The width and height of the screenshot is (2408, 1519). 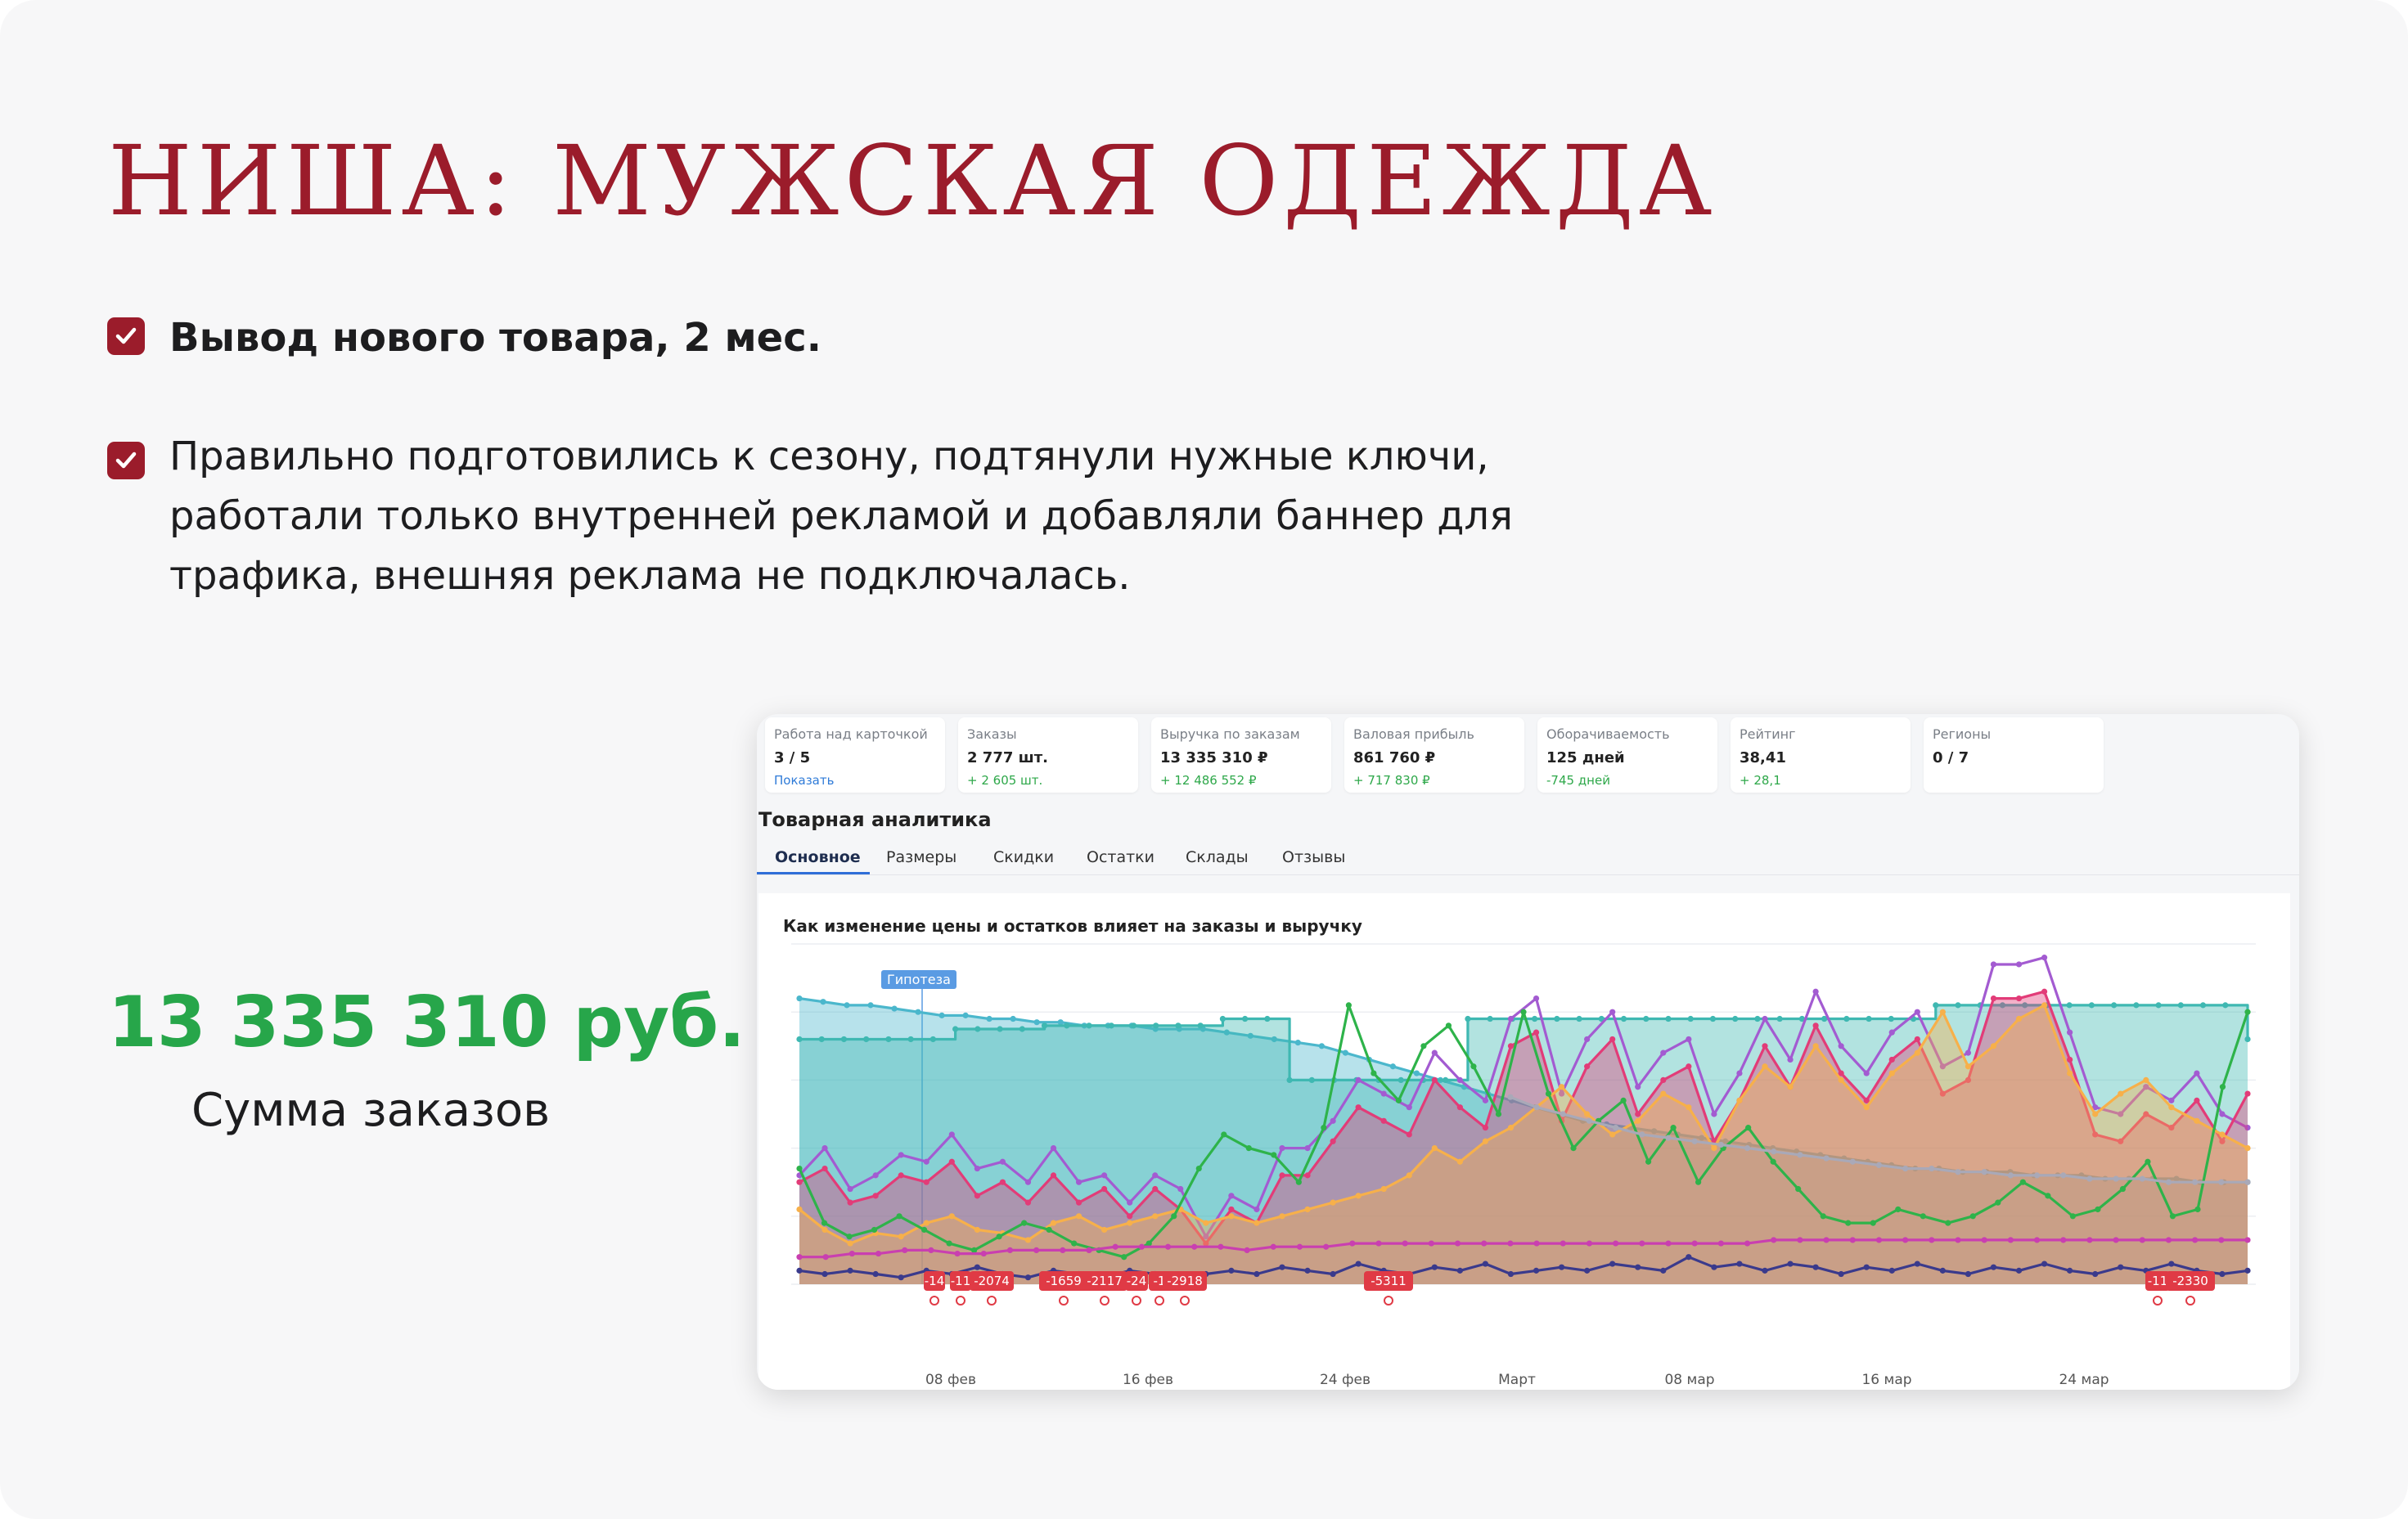 I want to click on tab-discounts: Скидки, so click(x=1024, y=857).